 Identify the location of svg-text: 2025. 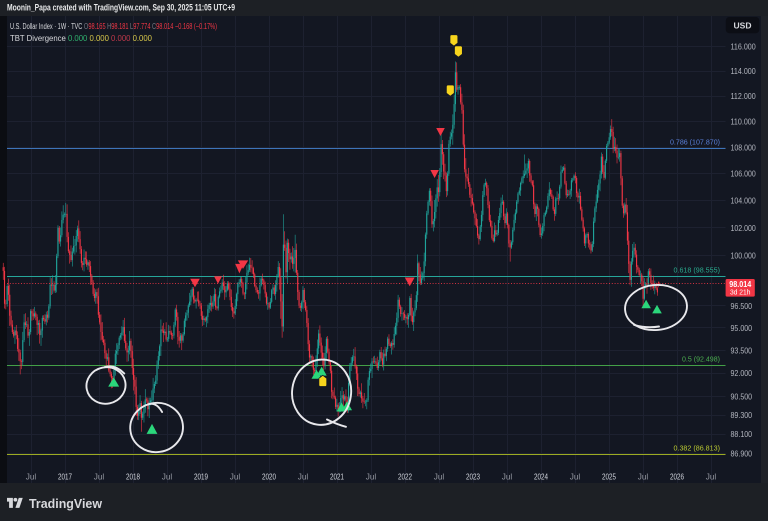
(609, 477).